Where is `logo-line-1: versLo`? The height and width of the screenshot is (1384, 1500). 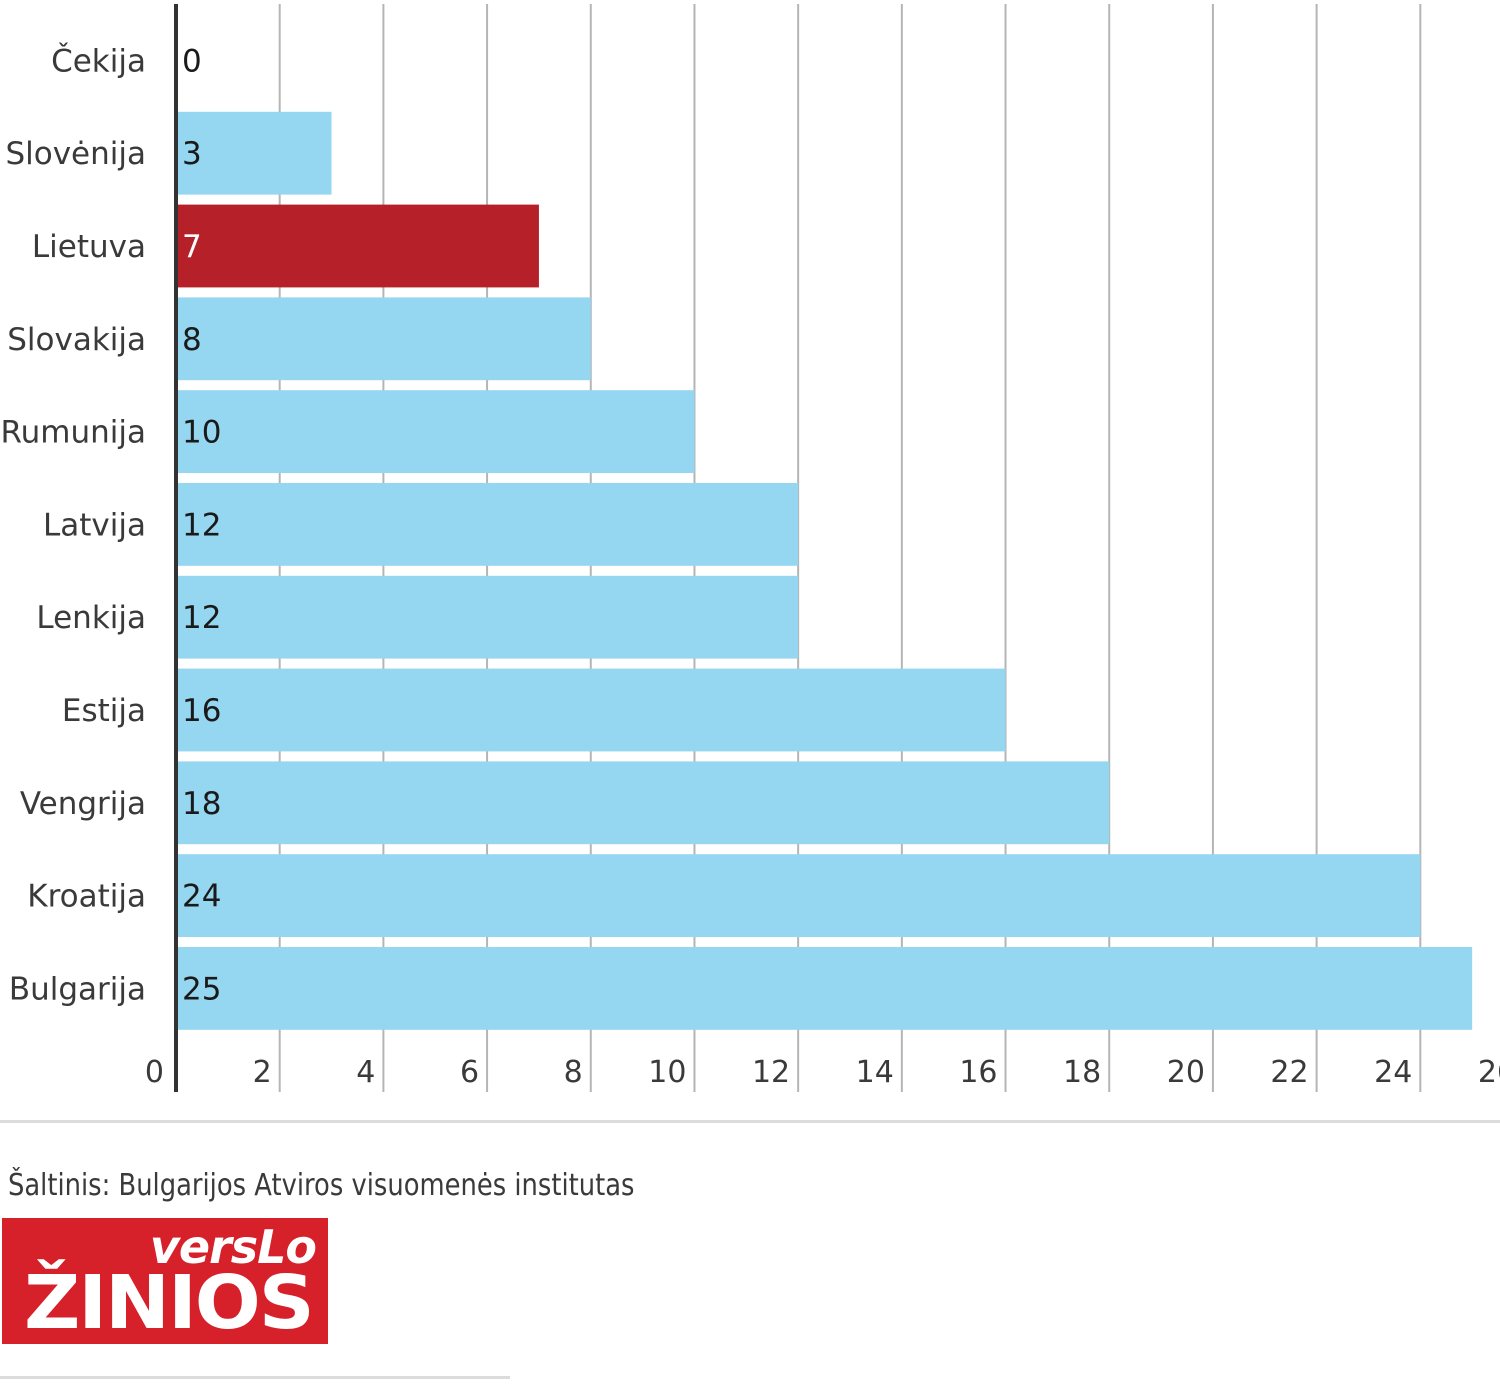
logo-line-1: versLo is located at coordinates (233, 1247).